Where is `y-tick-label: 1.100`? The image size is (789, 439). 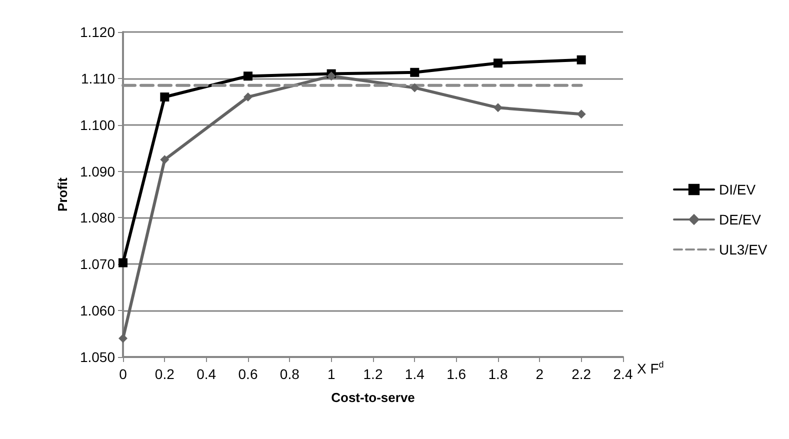 y-tick-label: 1.100 is located at coordinates (98, 124).